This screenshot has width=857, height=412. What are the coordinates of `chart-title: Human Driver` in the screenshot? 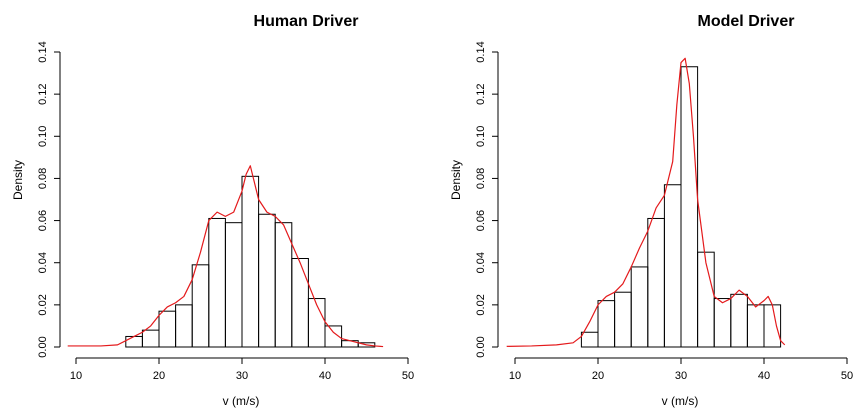 It's located at (306, 21).